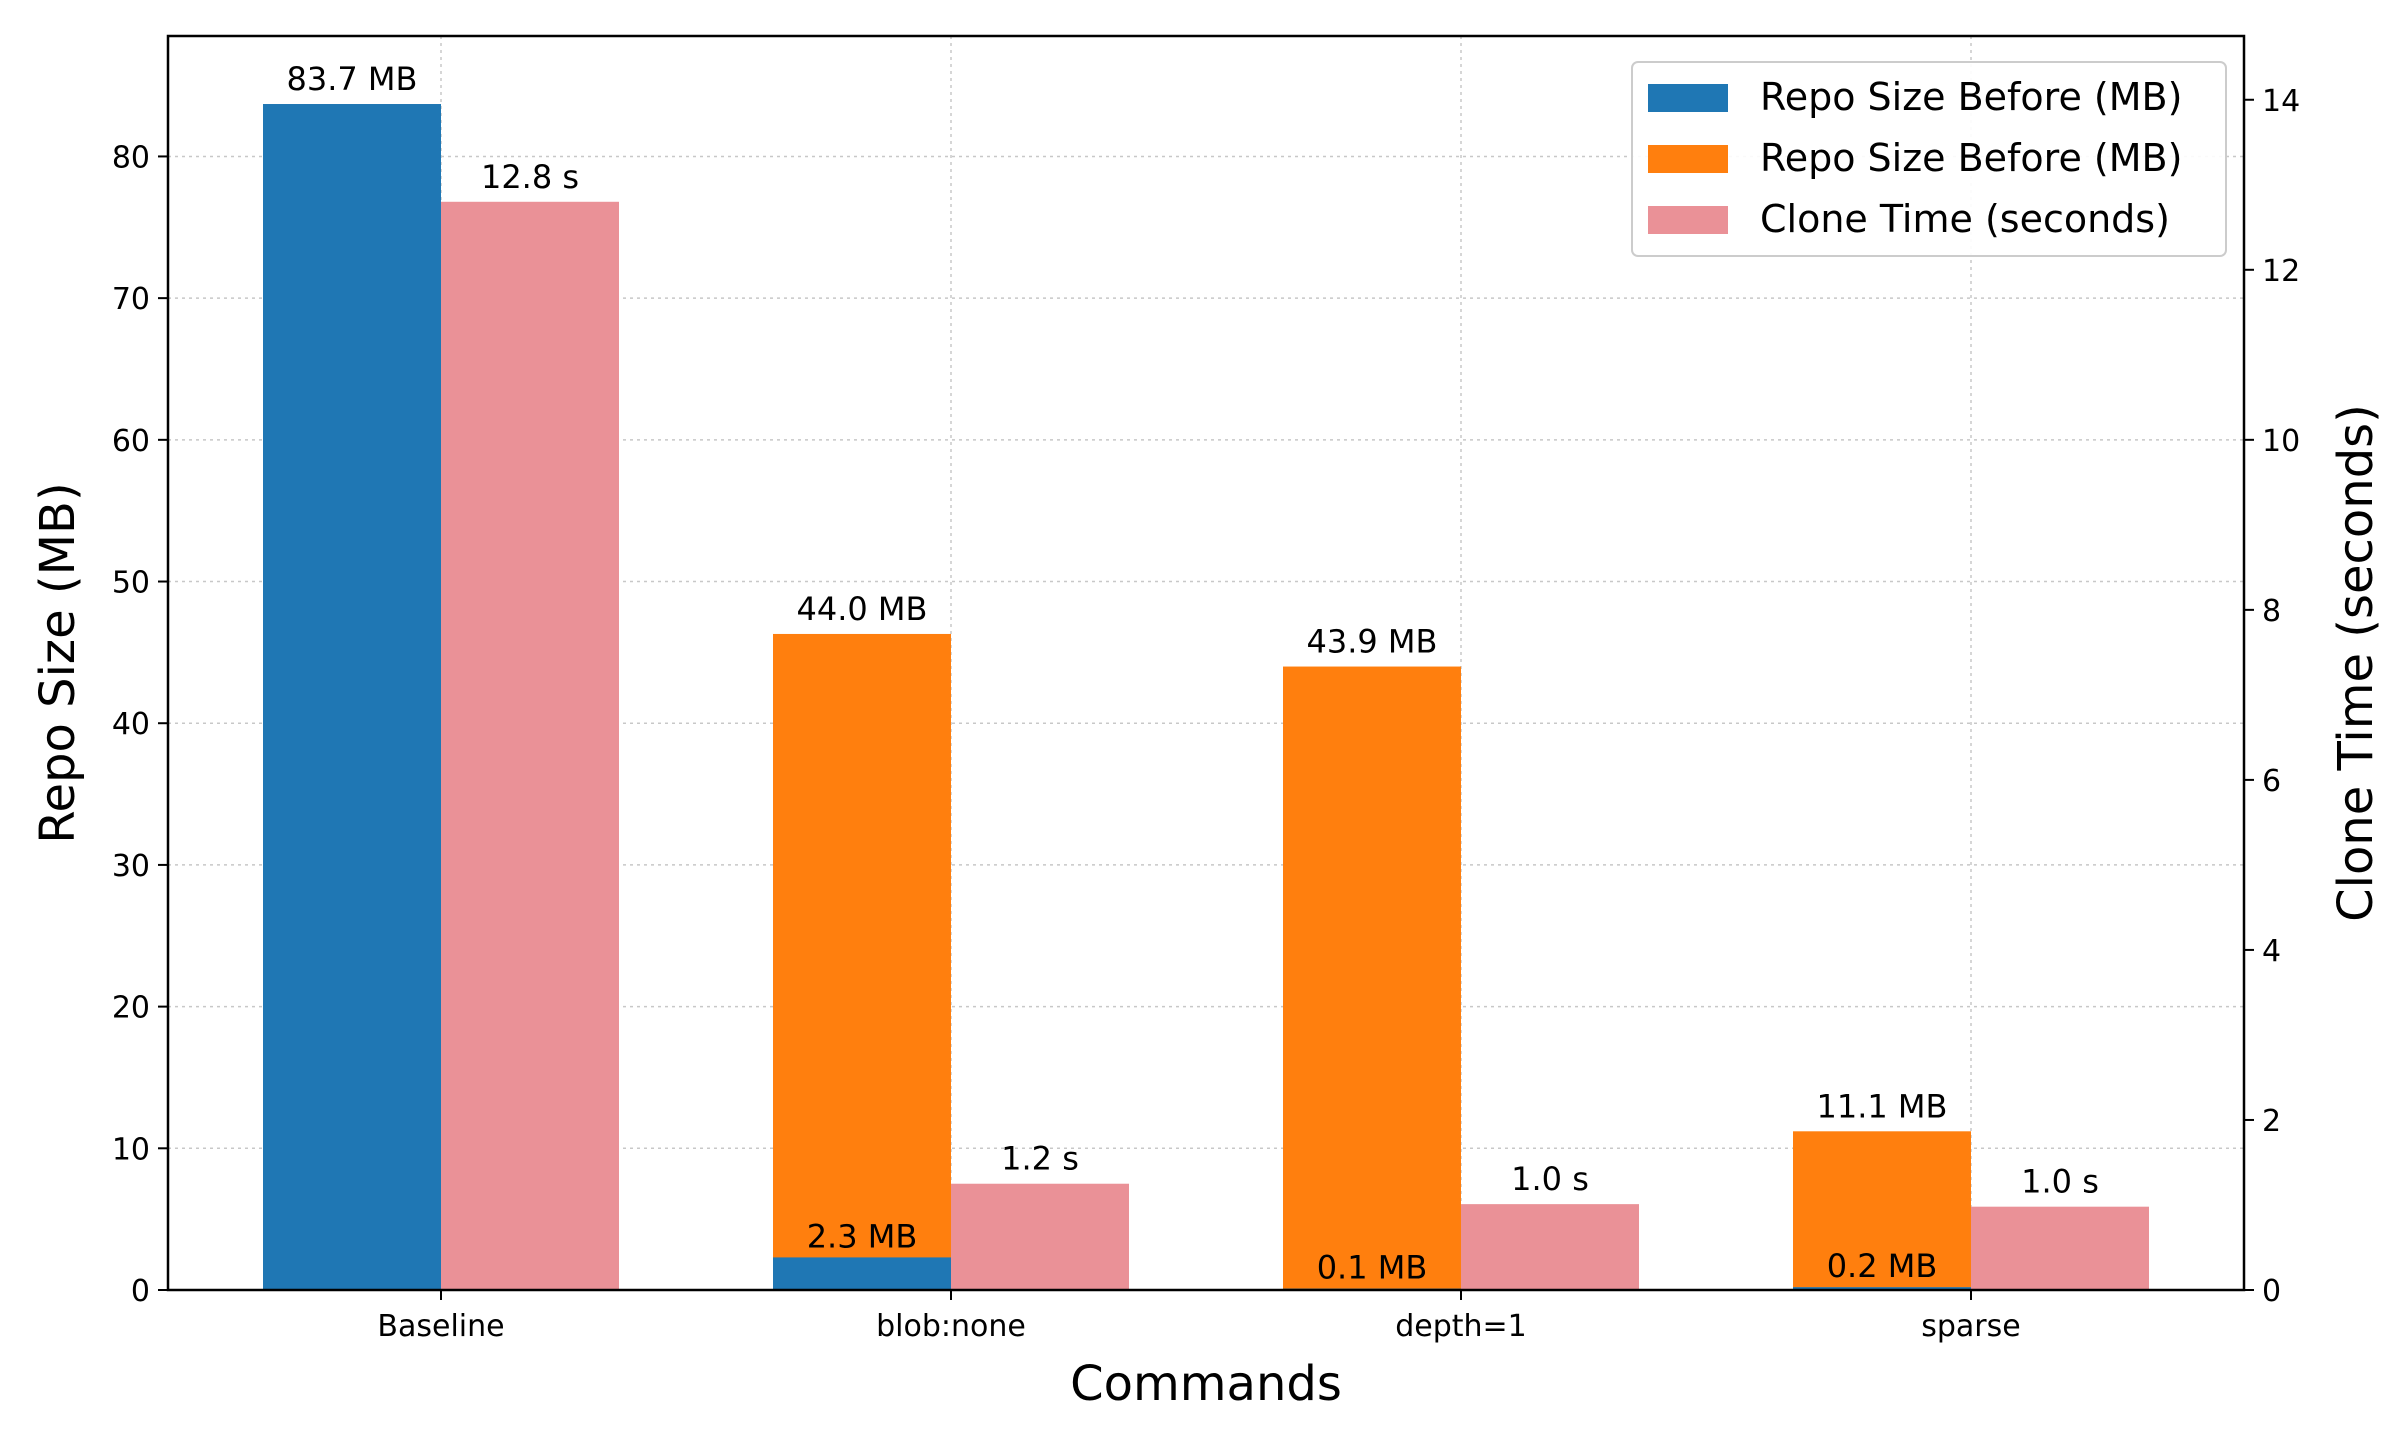 Image resolution: width=2400 pixels, height=1440 pixels. What do you see at coordinates (2271, 1121) in the screenshot?
I see `tick-label-right-1: 2` at bounding box center [2271, 1121].